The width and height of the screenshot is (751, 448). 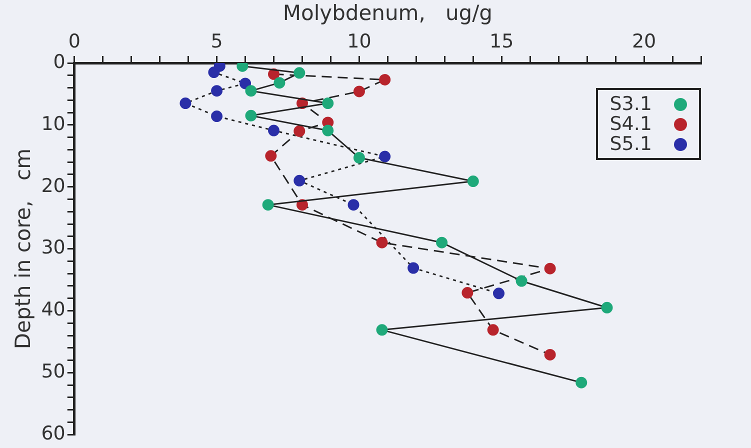 I want to click on x-tick-label: 5, so click(x=216, y=41).